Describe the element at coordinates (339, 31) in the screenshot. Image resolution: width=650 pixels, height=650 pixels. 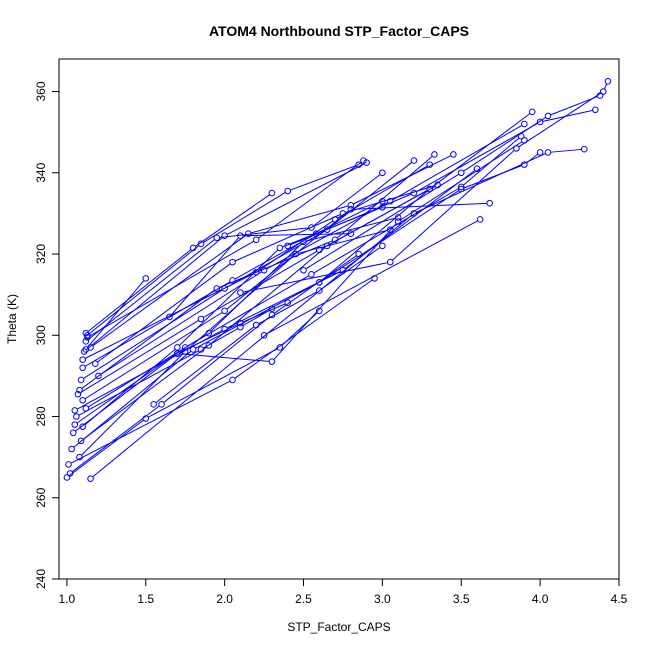
I see `chart-title: ATOM4 Northbound STP_Factor_CAPS` at that location.